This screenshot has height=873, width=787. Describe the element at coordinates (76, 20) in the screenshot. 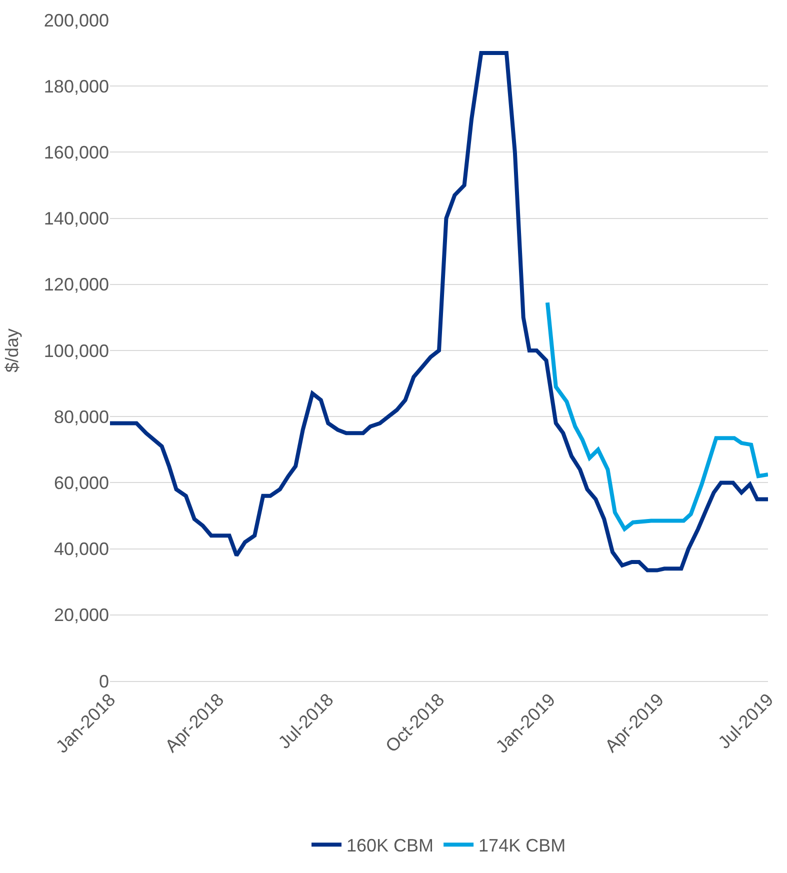

I see `y-tick-label: 200,000` at that location.